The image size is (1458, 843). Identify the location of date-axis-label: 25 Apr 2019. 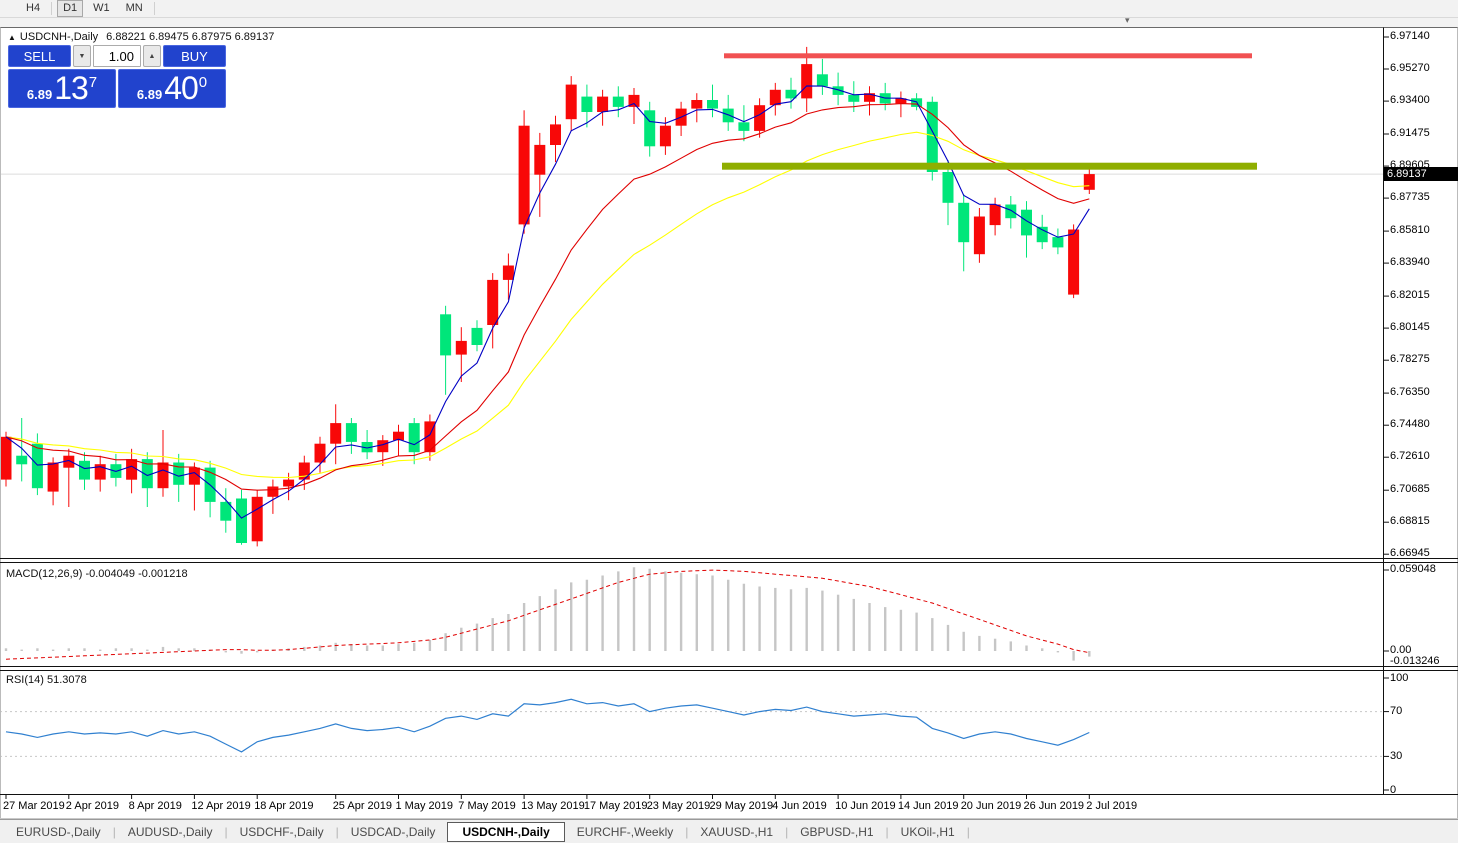
(362, 806).